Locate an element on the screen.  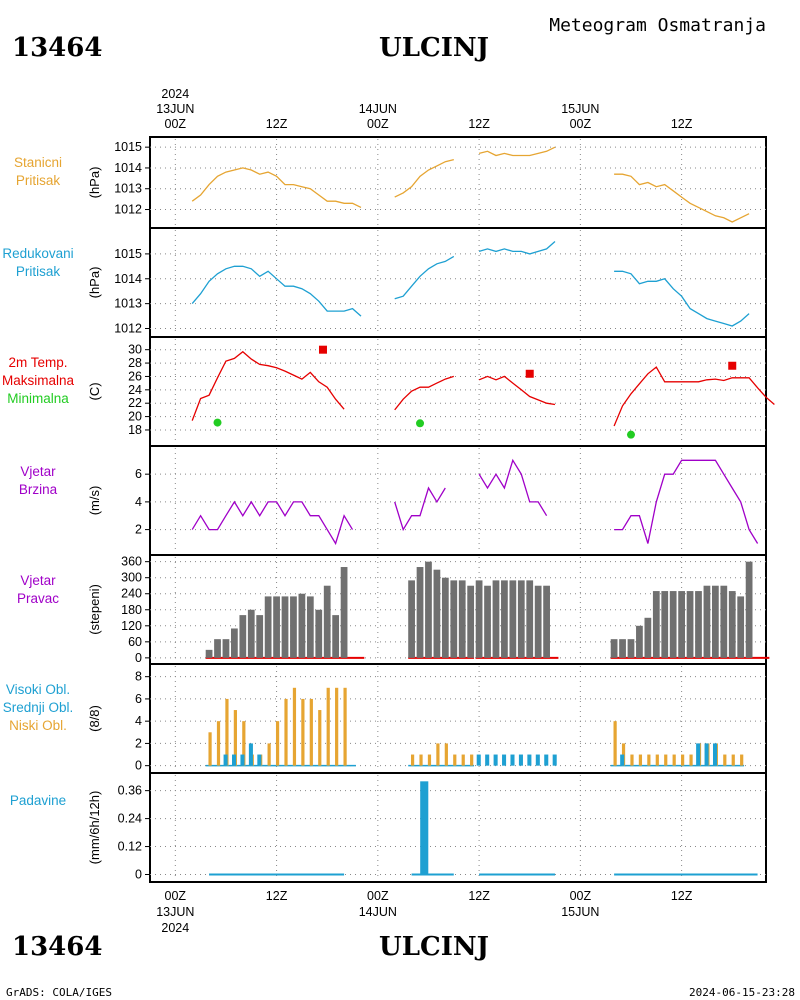
panel-label: Maksimalna is located at coordinates (38, 380).